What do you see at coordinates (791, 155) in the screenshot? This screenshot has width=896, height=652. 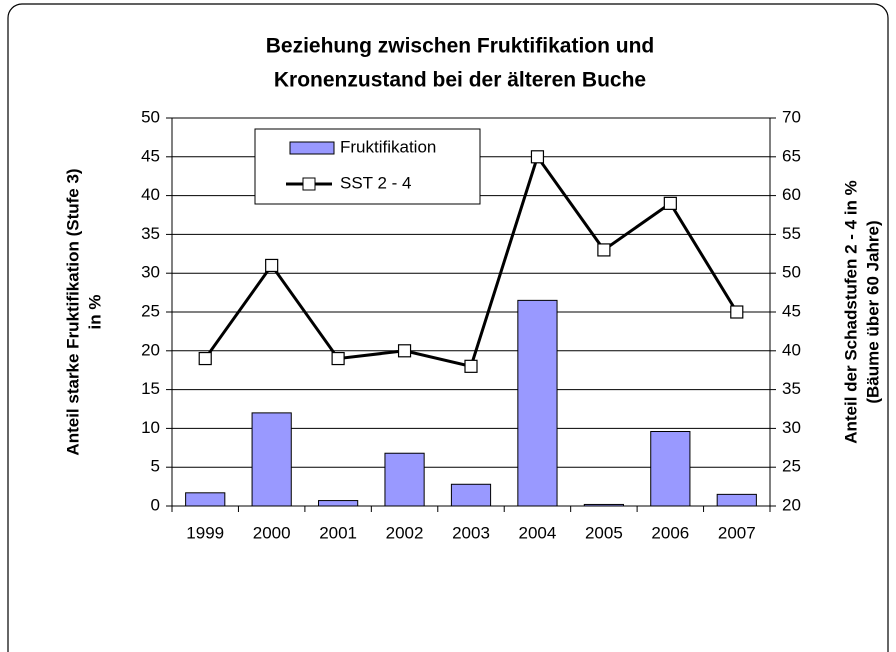 I see `y2-tick-label: 65` at bounding box center [791, 155].